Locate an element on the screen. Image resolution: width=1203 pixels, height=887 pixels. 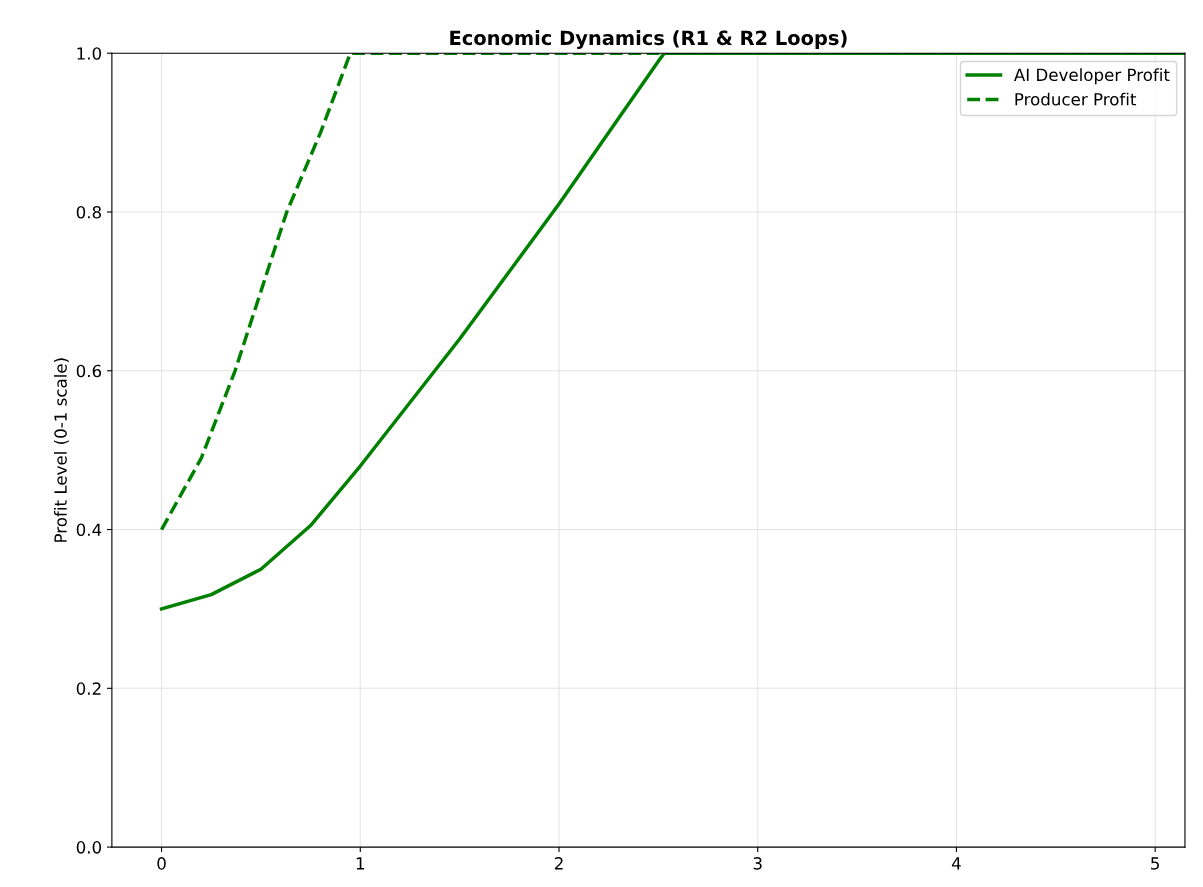
y-tick-label: 0.2 is located at coordinates (88, 688).